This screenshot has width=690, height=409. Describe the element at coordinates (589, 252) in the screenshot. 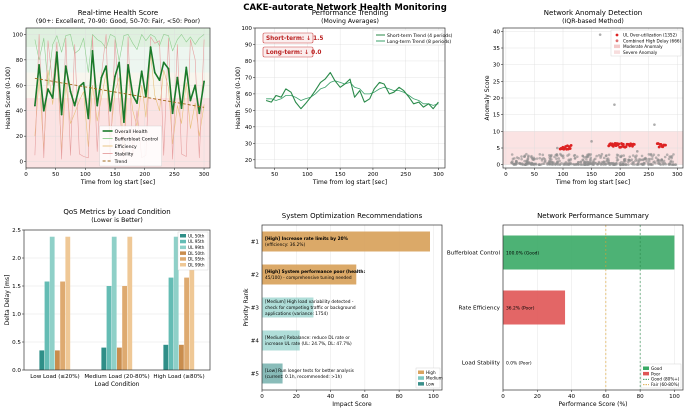

I see `summary-bar` at that location.